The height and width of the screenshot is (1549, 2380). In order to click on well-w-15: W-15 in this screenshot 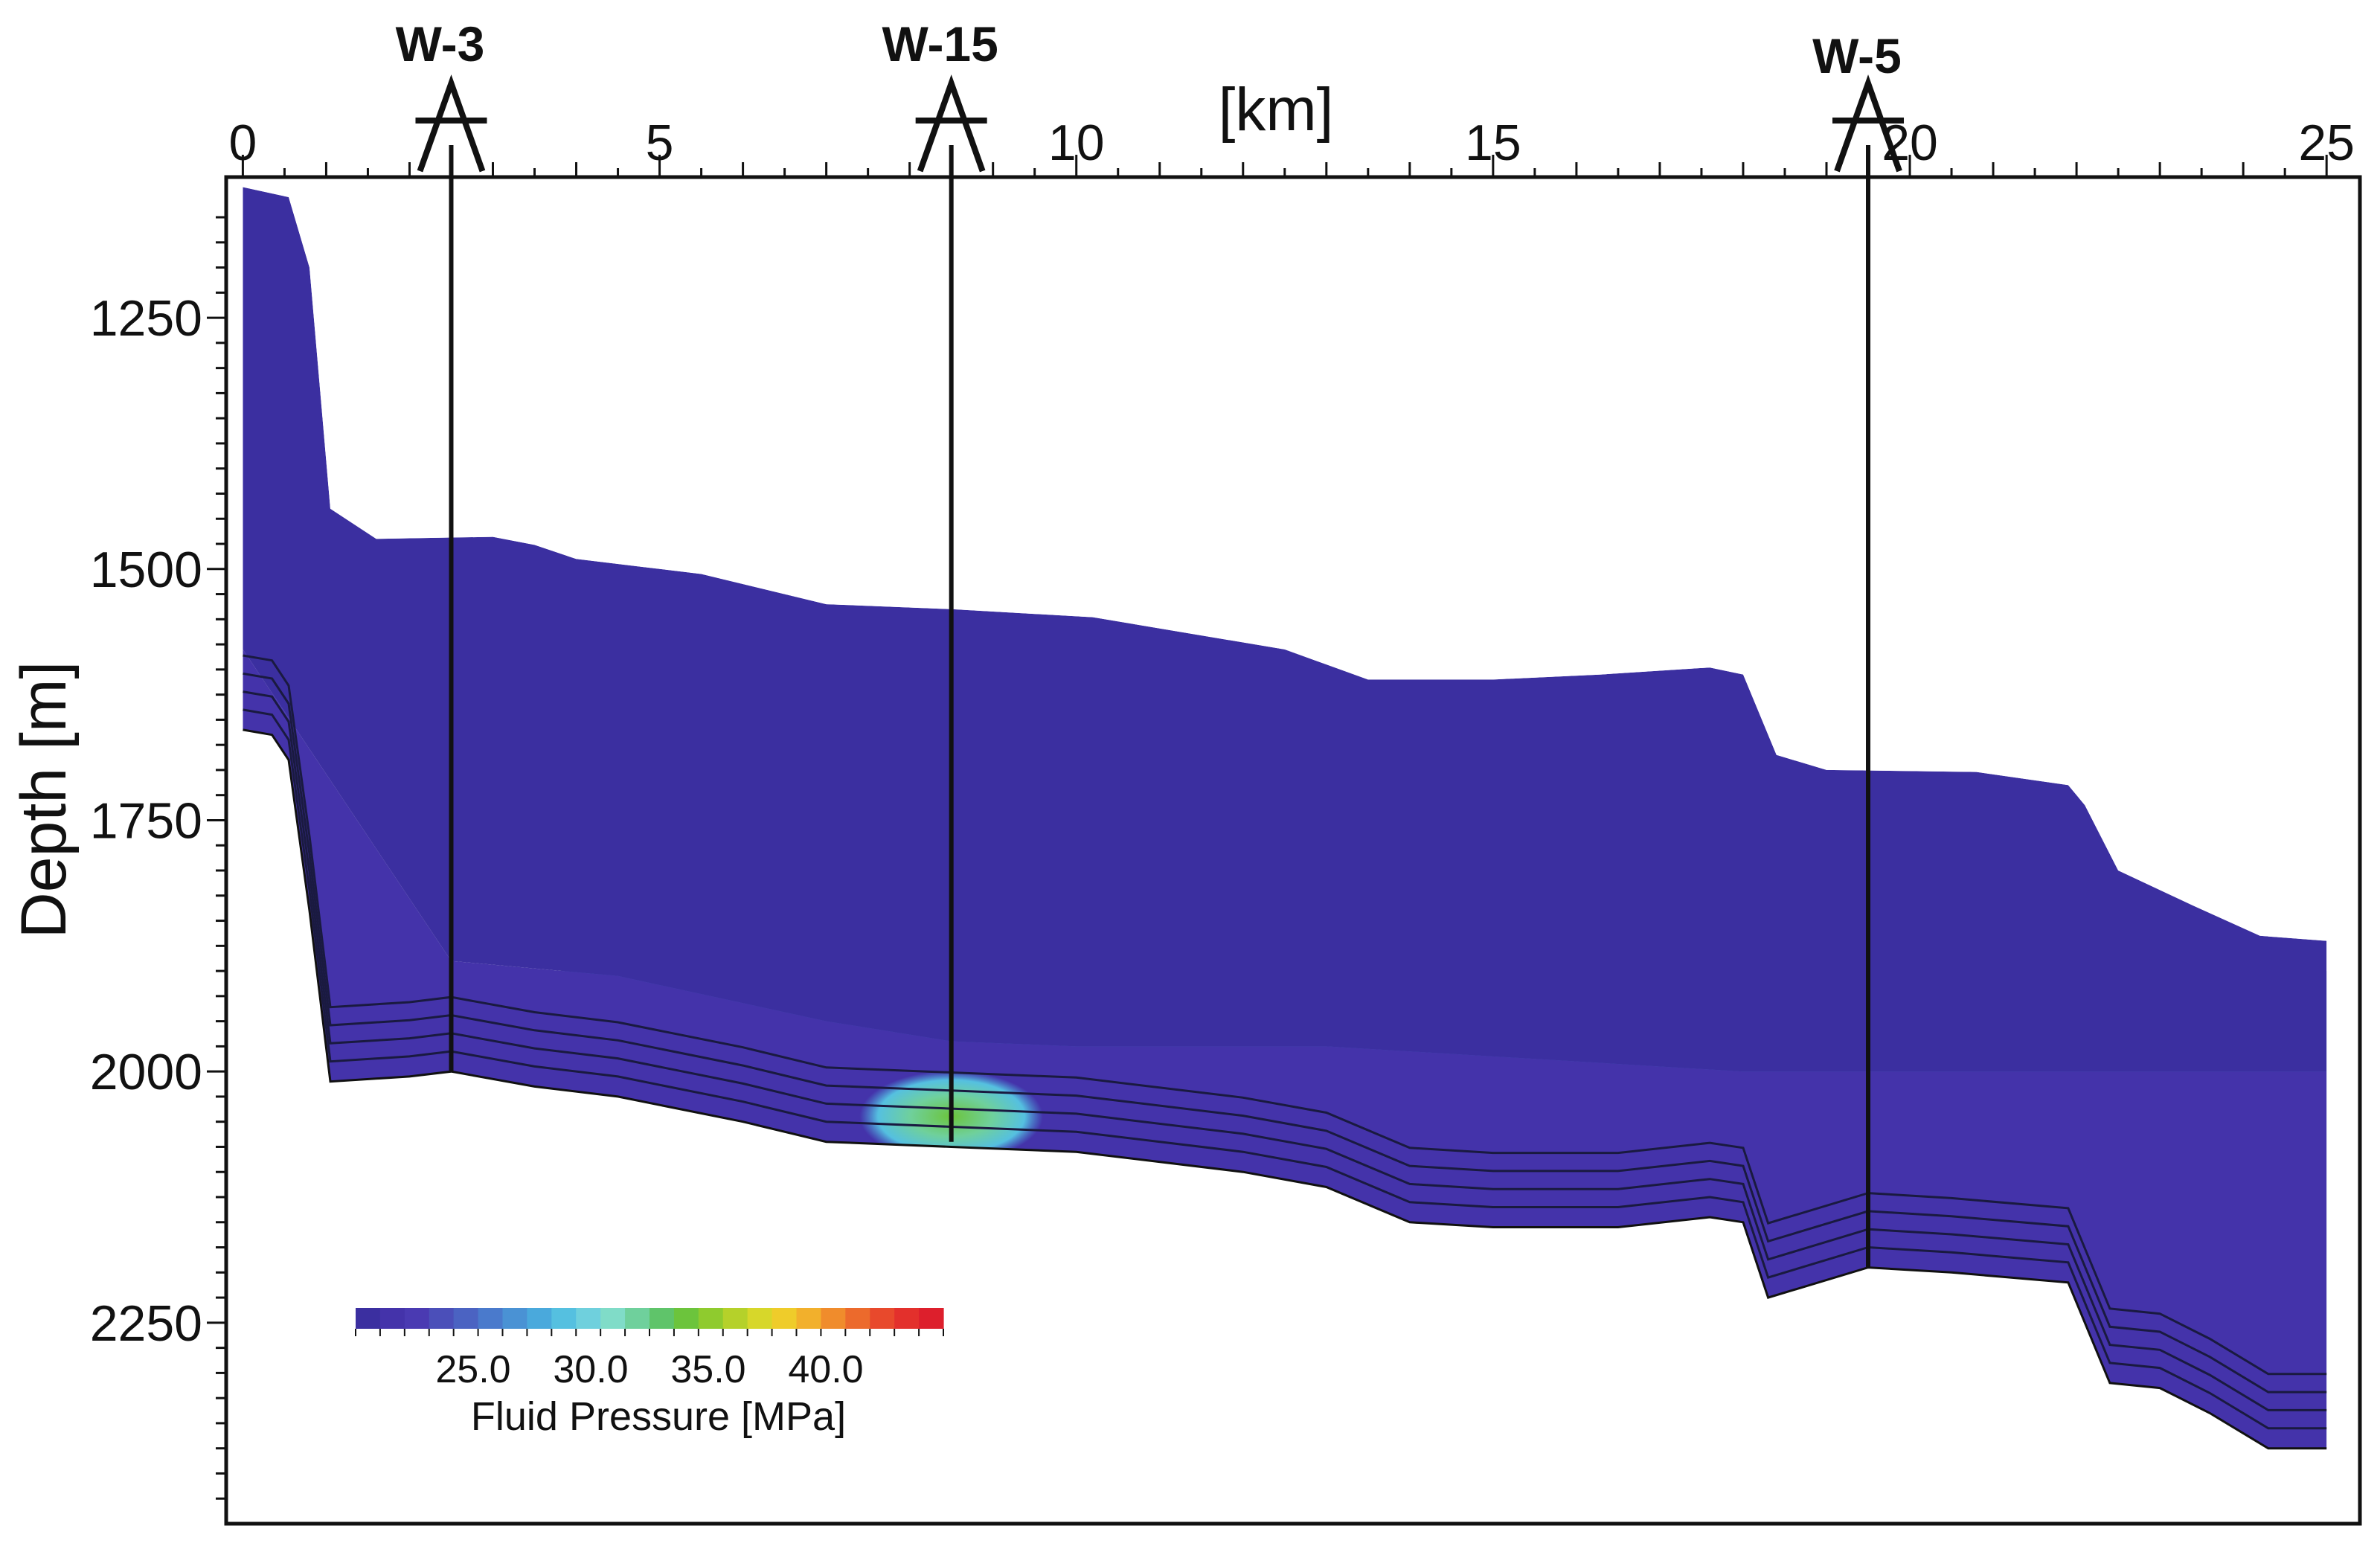, I will do `click(940, 579)`.